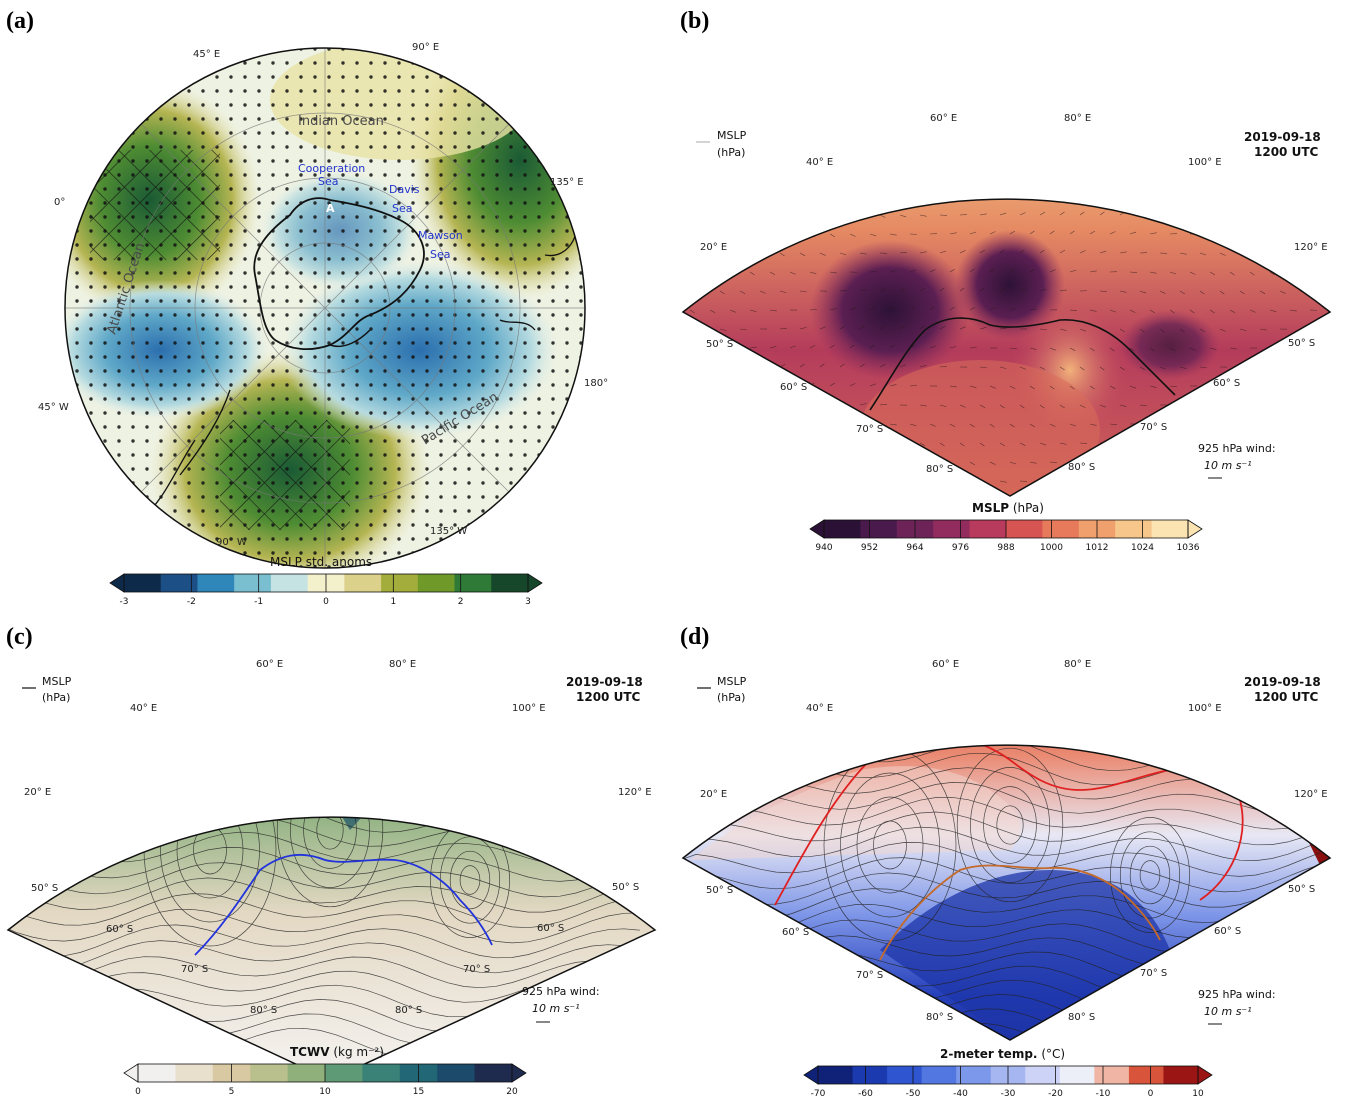 This screenshot has width=1349, height=1111. Describe the element at coordinates (1005, 548) in the screenshot. I see `colorbar-tick-label: 988` at that location.